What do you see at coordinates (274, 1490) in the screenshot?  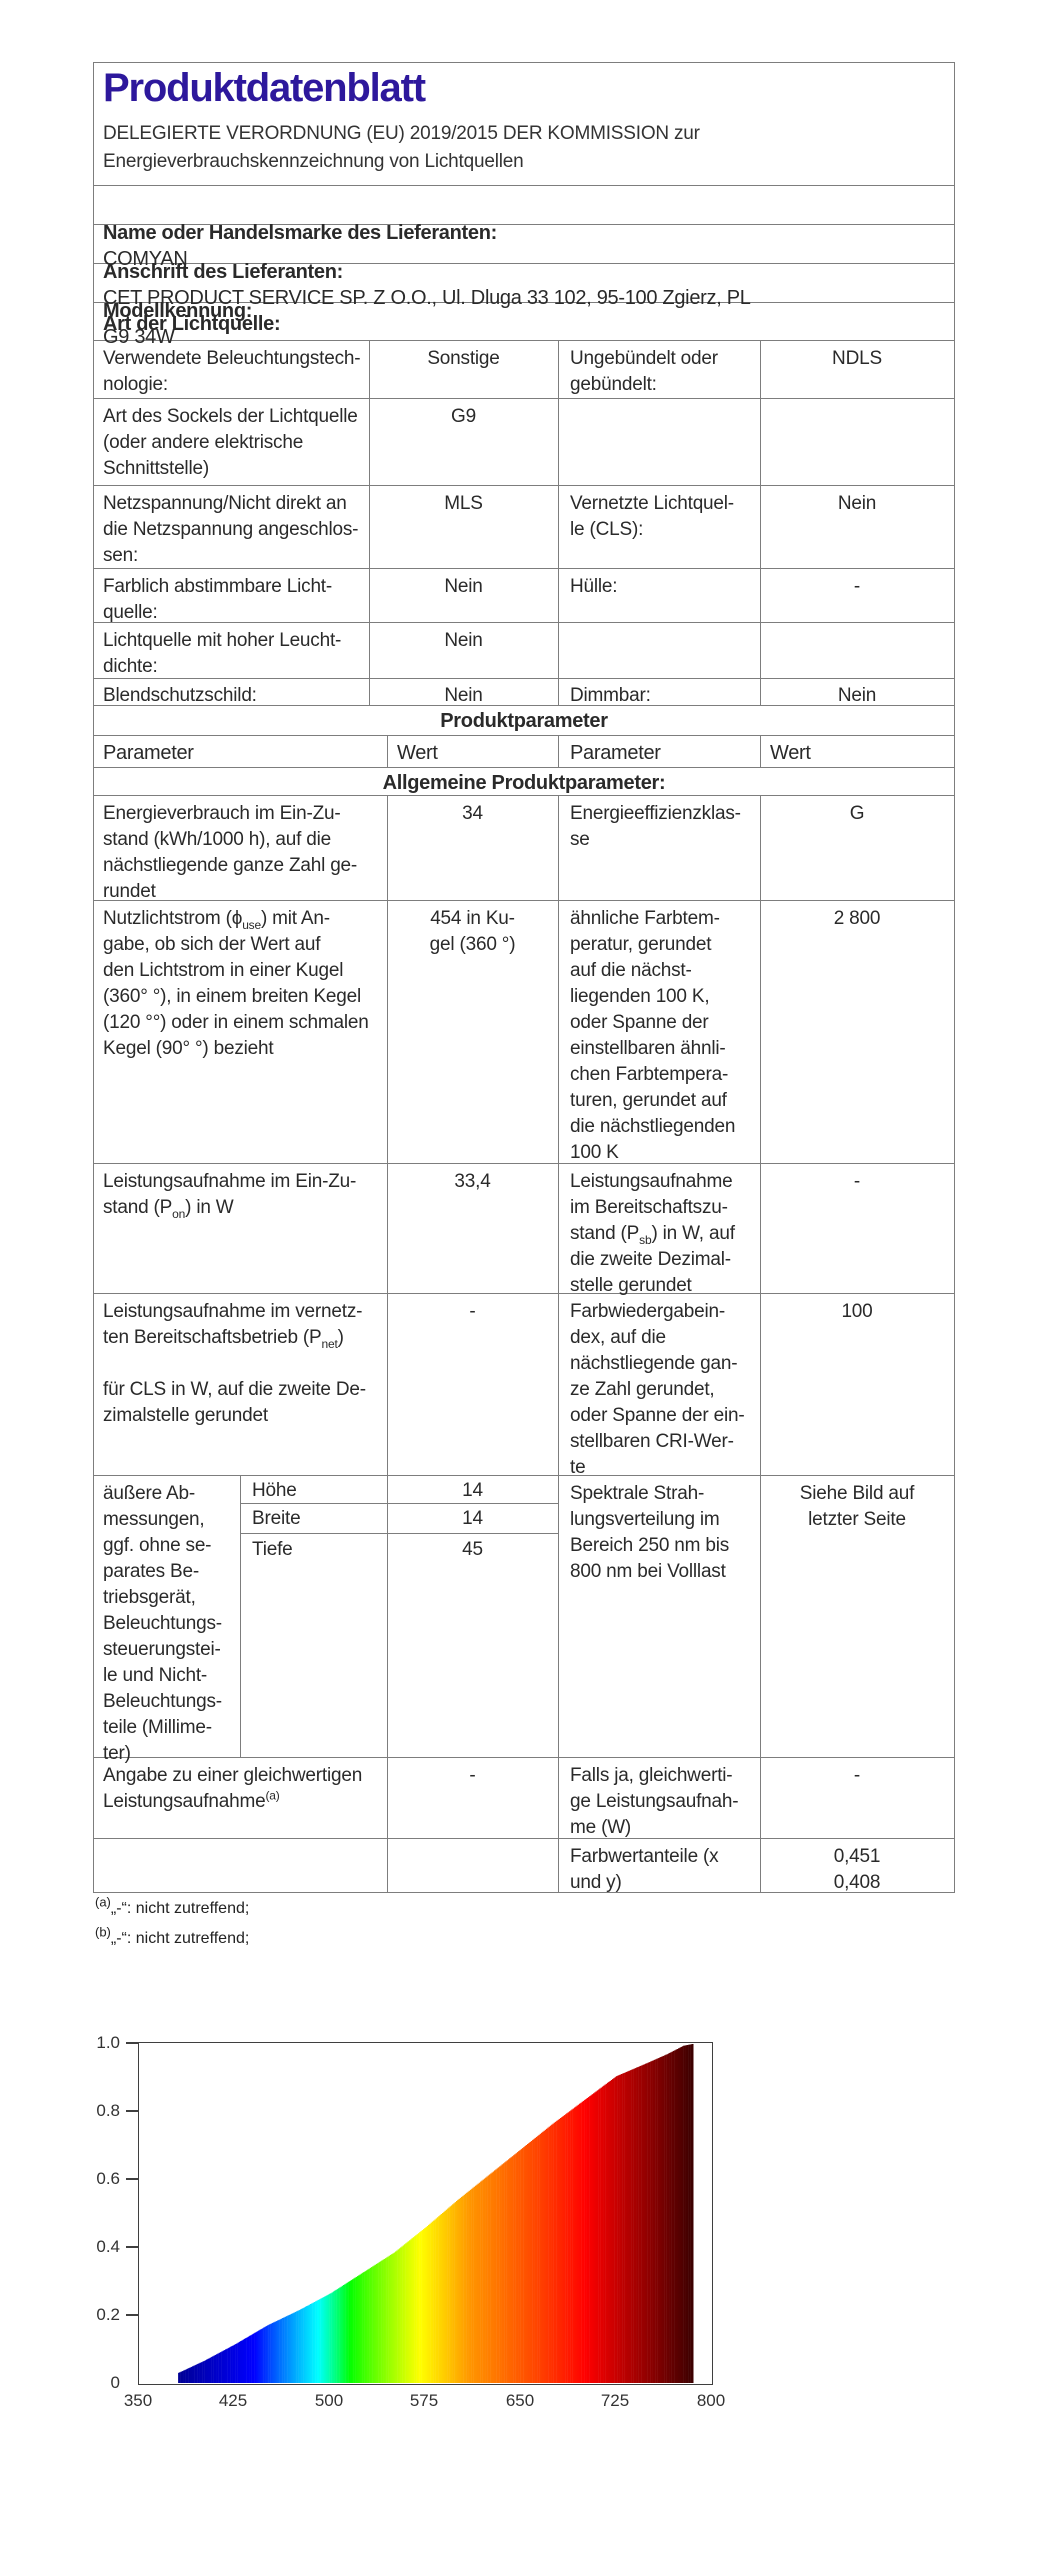 I see `dimension-label: Höhe` at bounding box center [274, 1490].